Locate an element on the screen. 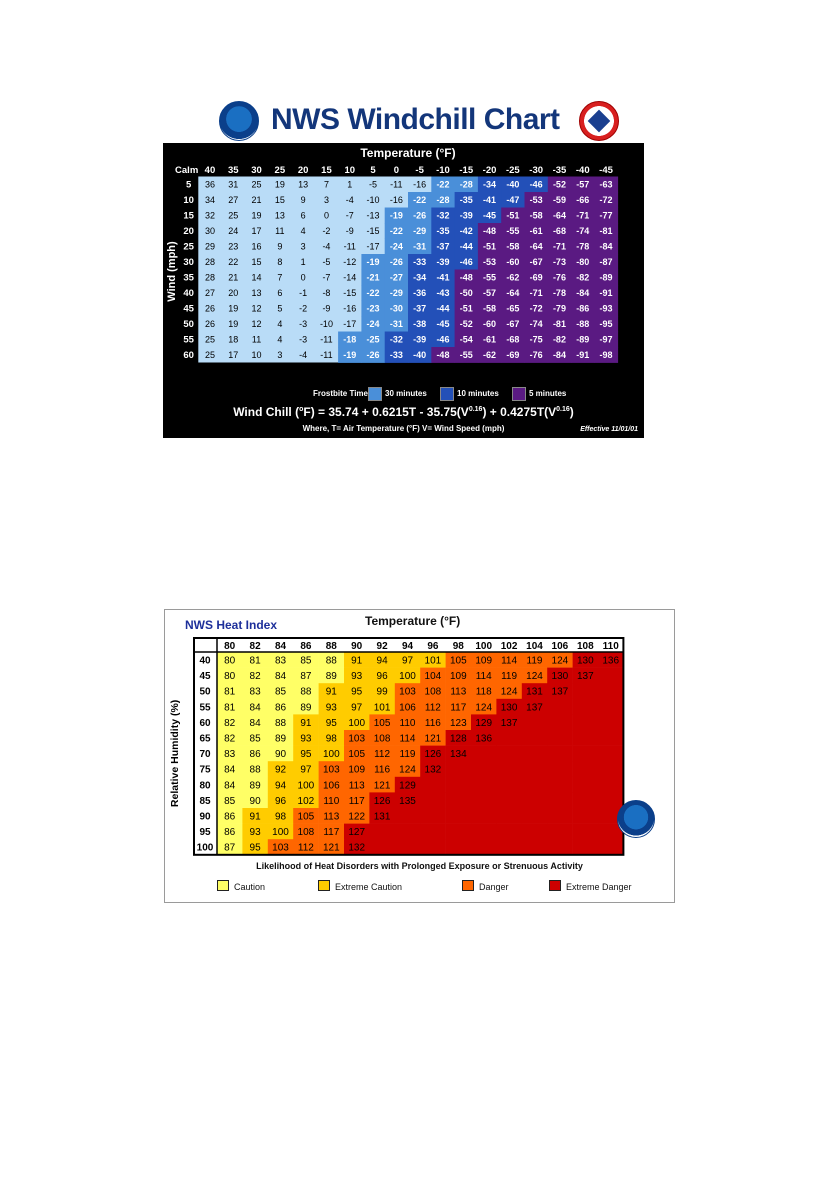  heat-index-value: 126 is located at coordinates (433, 754).